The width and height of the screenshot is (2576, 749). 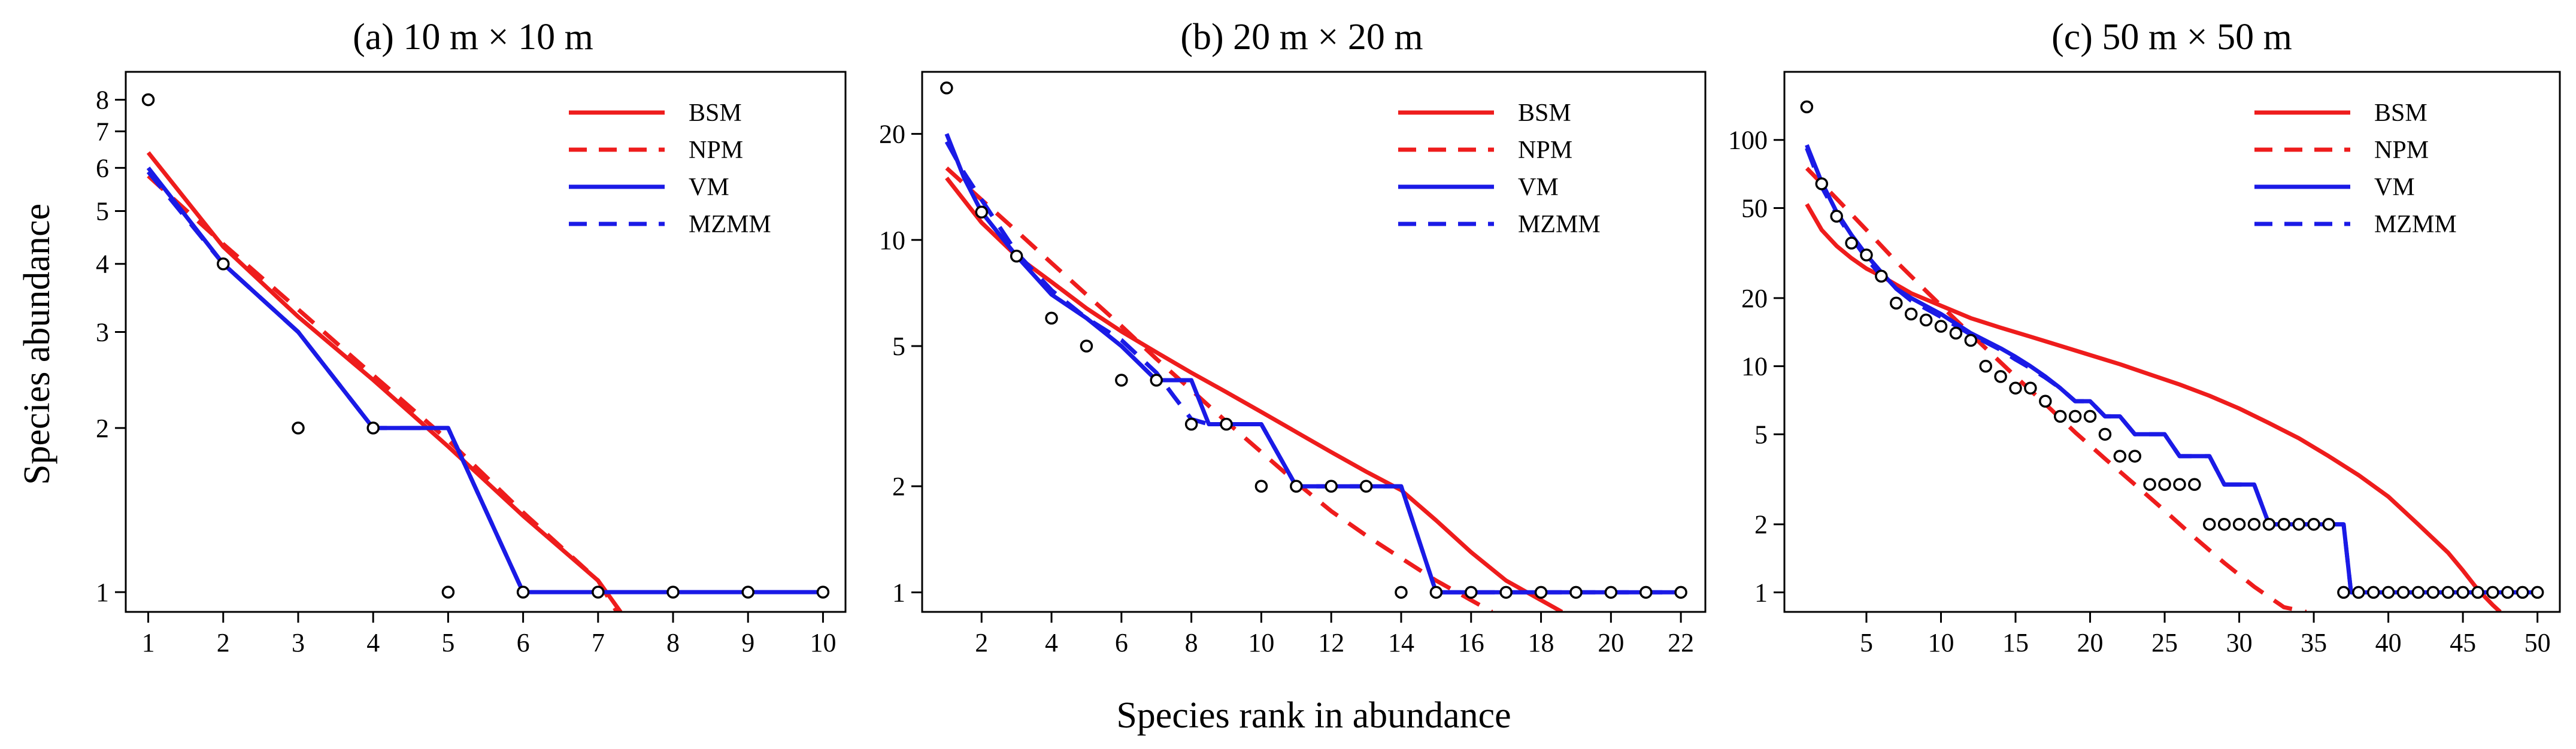 I want to click on panel-a-y-tick-label: 4, so click(x=102, y=264).